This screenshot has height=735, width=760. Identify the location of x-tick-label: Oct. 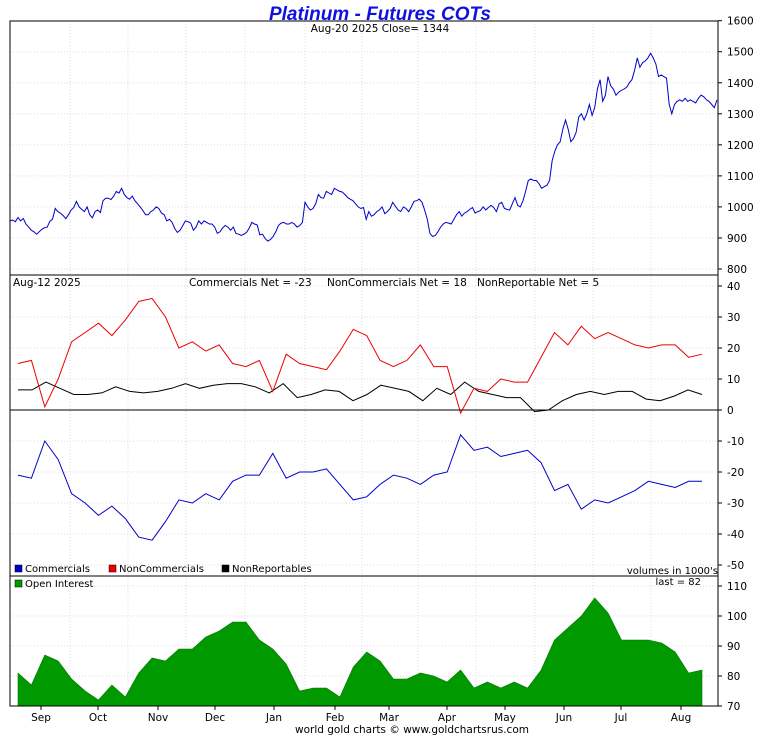
(98, 718).